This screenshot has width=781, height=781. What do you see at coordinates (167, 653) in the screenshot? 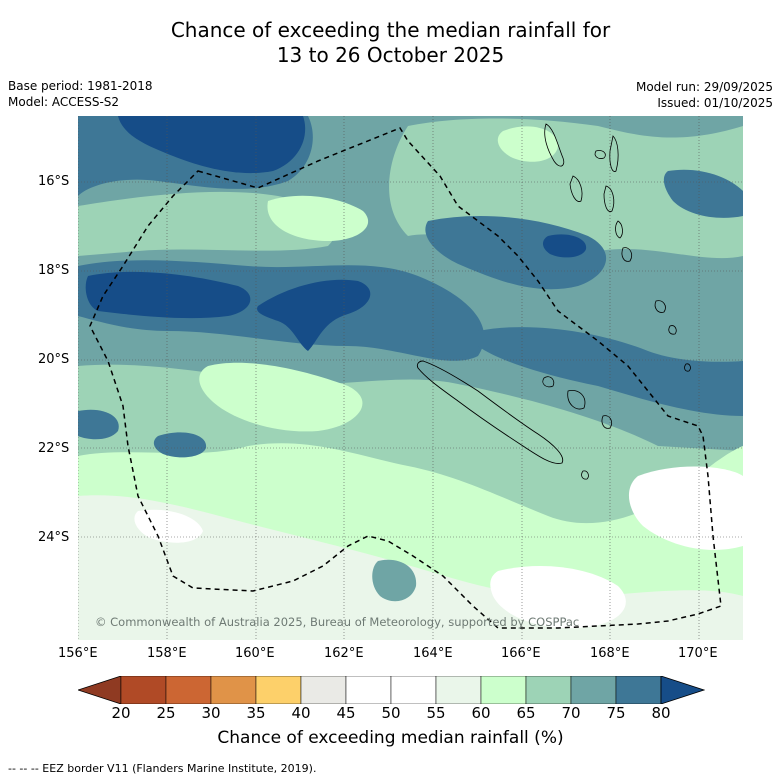
I see `lon-label-158e: 158°E` at bounding box center [167, 653].